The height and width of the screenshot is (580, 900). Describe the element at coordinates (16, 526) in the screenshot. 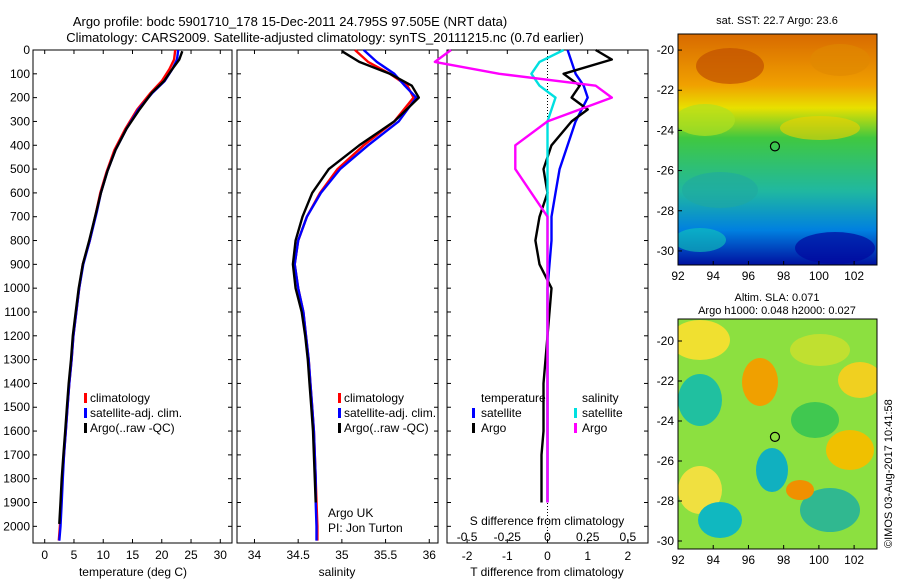

I see `y-tick-label: 2000` at that location.